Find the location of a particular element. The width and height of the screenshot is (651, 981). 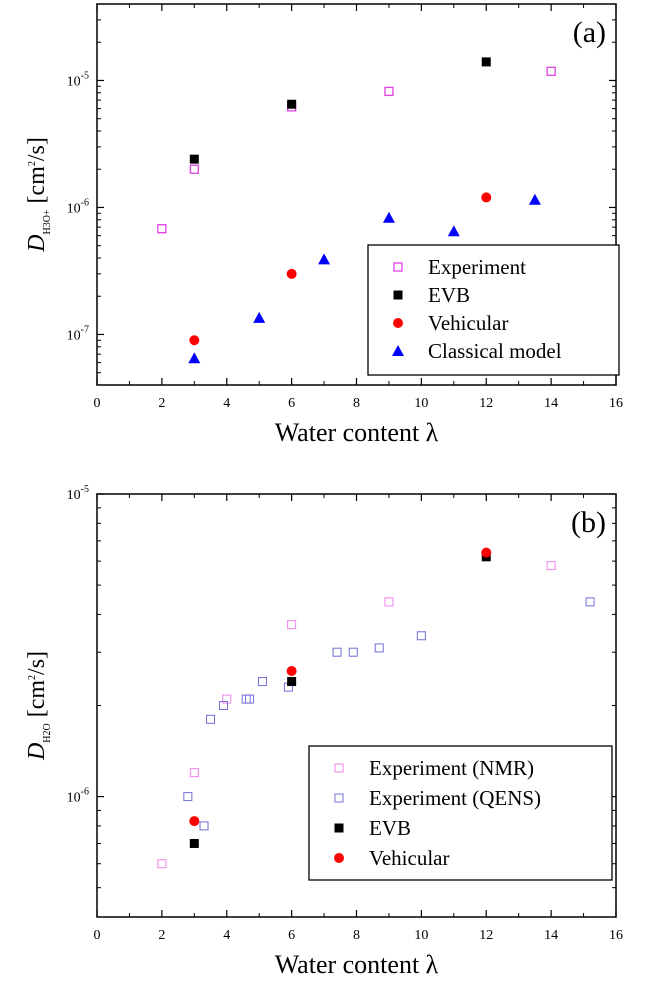

y-tick-exponent: -6 is located at coordinates (85, 202).